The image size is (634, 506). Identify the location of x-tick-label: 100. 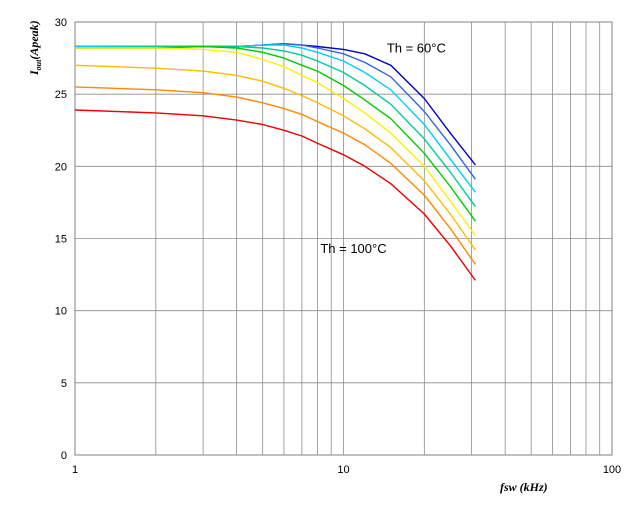
(612, 470).